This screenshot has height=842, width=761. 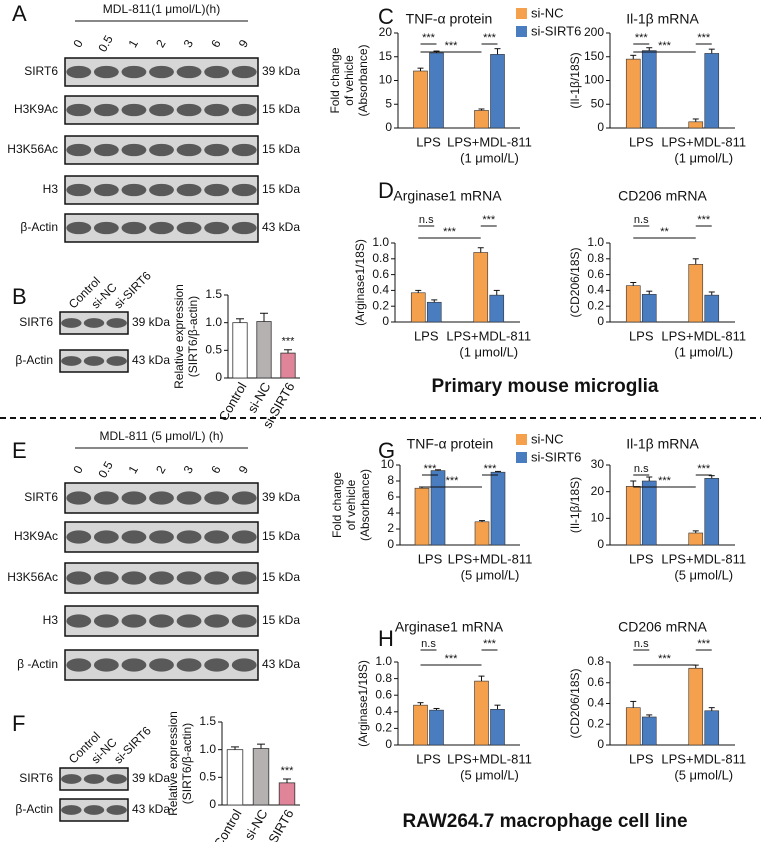 What do you see at coordinates (187, 763) in the screenshot?
I see `y-axis-label: (SIRT6/β-actin)` at bounding box center [187, 763].